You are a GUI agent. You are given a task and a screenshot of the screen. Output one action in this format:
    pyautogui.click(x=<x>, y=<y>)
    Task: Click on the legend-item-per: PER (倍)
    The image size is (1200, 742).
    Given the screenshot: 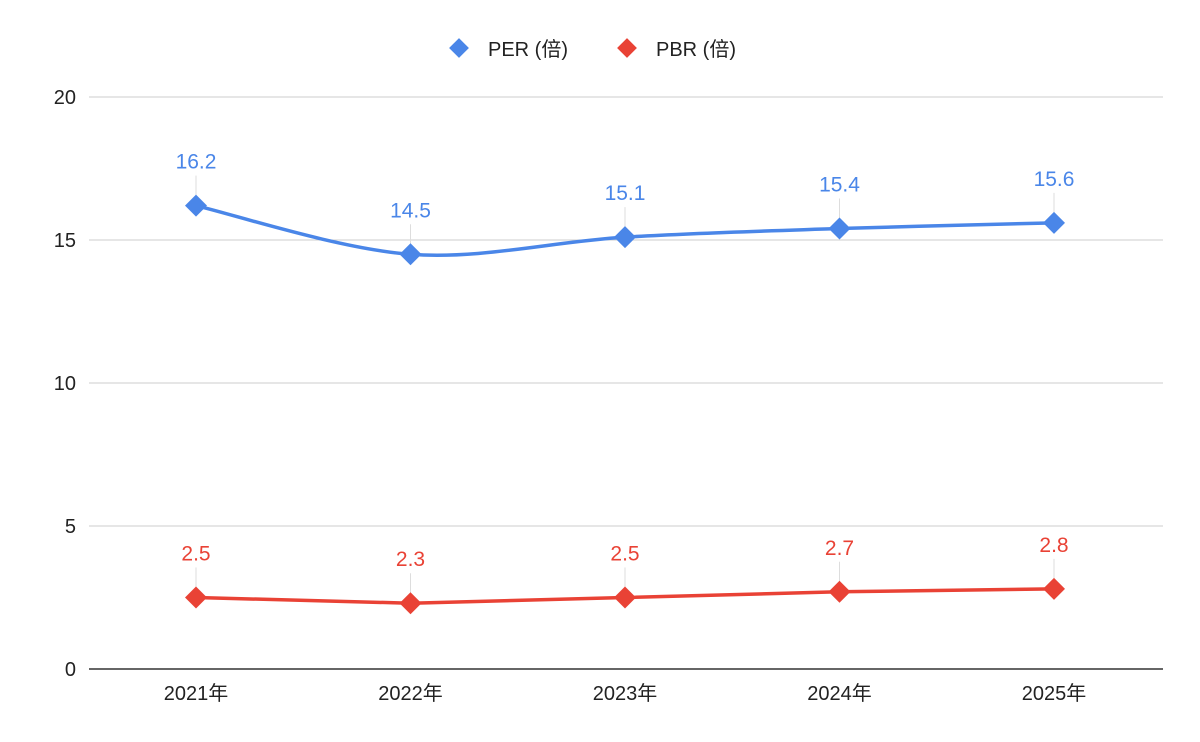 What is the action you would take?
    pyautogui.click(x=508, y=49)
    